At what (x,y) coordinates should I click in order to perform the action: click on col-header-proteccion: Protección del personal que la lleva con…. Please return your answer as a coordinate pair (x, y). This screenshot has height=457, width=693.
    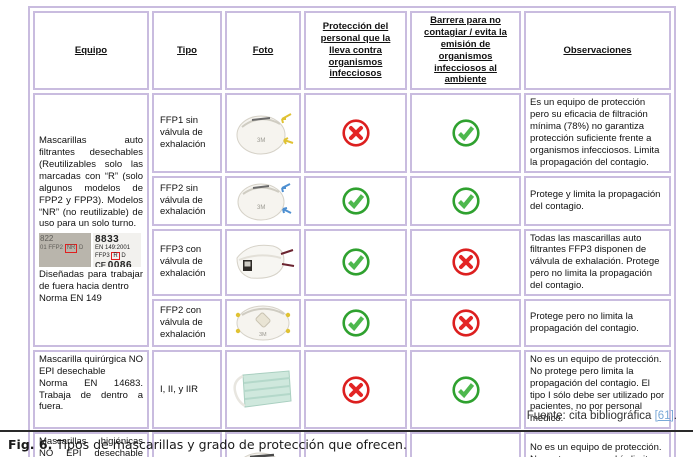
    Looking at the image, I should click on (355, 51).